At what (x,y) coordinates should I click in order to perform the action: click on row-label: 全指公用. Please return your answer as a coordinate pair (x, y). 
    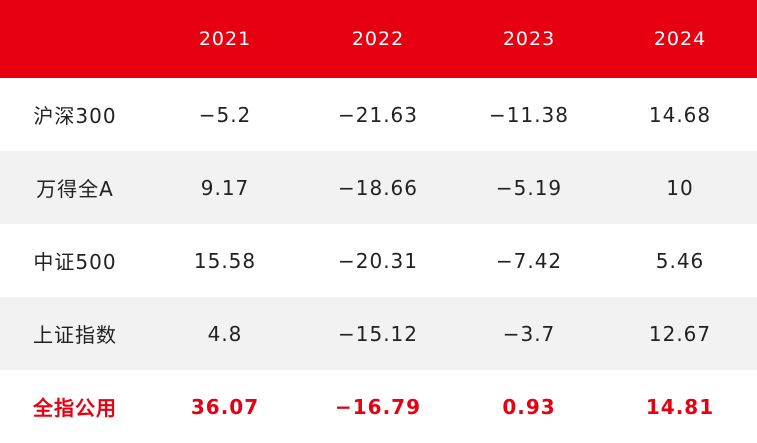
    Looking at the image, I should click on (75, 408).